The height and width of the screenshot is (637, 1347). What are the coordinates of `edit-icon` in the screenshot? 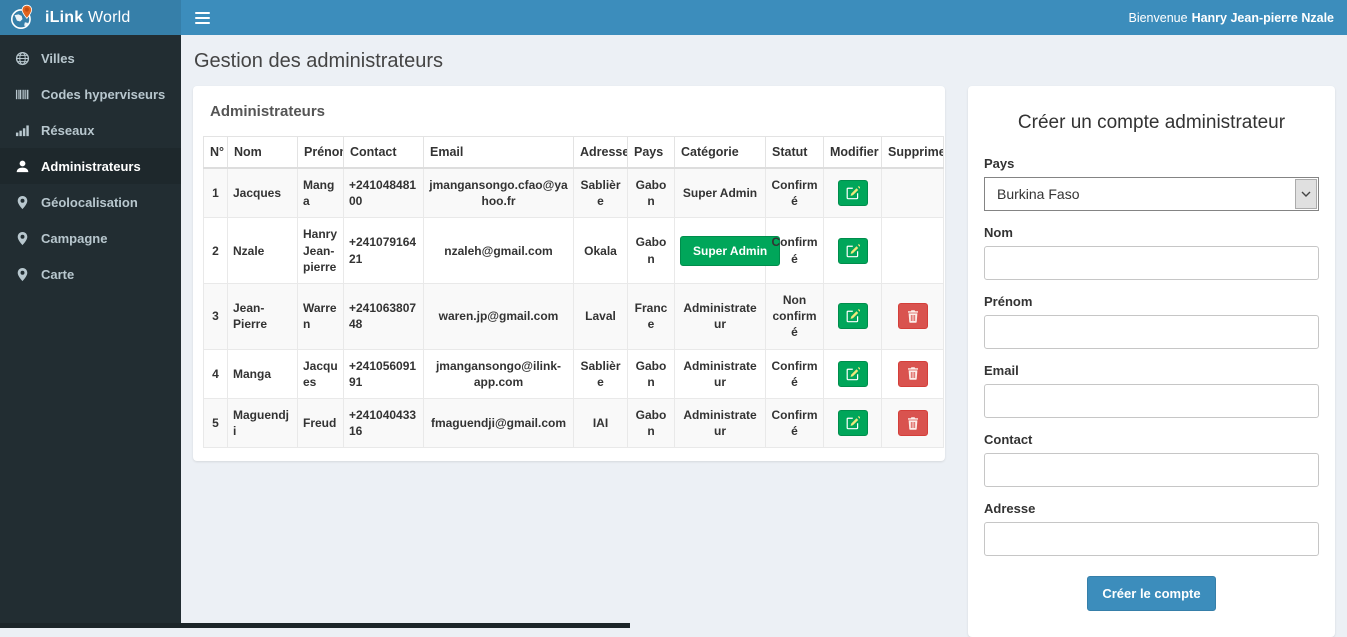 It's located at (853, 250).